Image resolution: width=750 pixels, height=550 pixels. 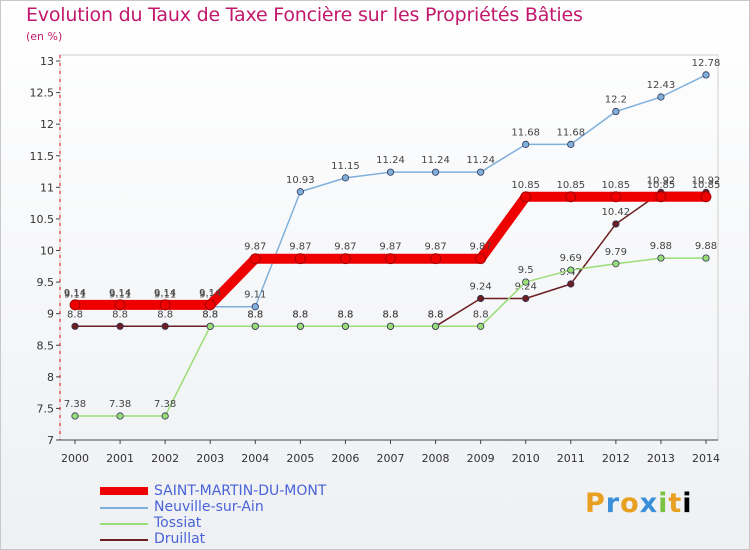 What do you see at coordinates (209, 507) in the screenshot?
I see `legend-label-neuville: Neuville-sur-Ain` at bounding box center [209, 507].